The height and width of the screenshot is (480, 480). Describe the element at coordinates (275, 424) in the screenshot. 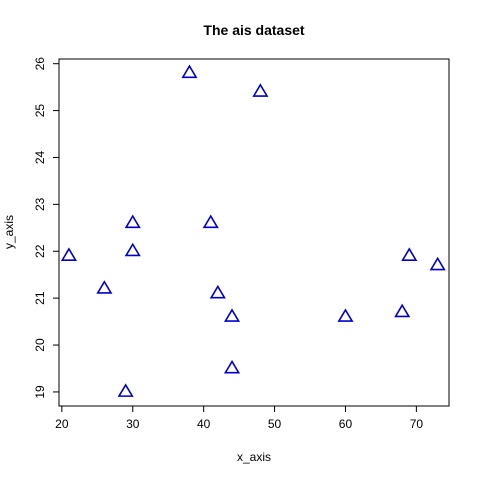

I see `x-tick-label: 50` at that location.